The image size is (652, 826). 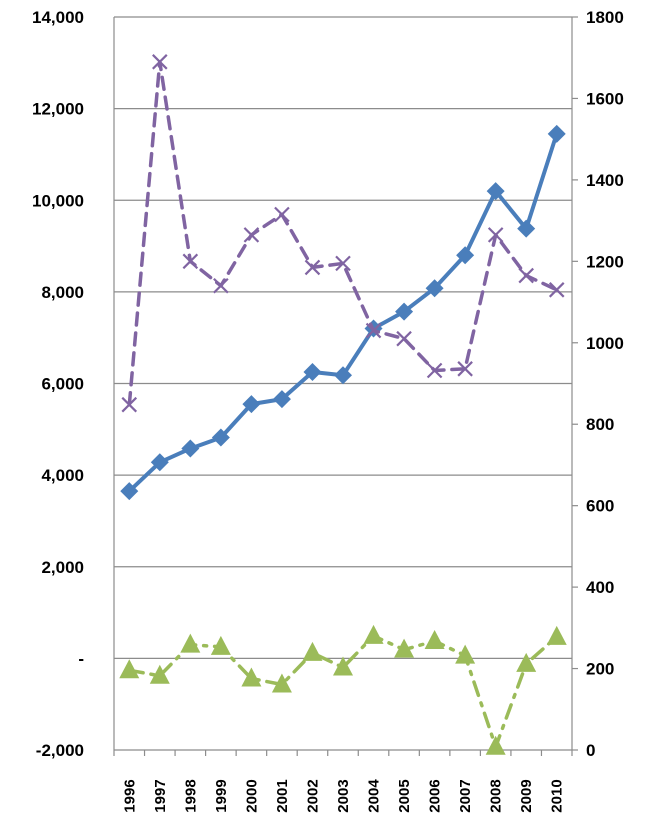 What do you see at coordinates (160, 795) in the screenshot?
I see `x-tick-label: 1997` at bounding box center [160, 795].